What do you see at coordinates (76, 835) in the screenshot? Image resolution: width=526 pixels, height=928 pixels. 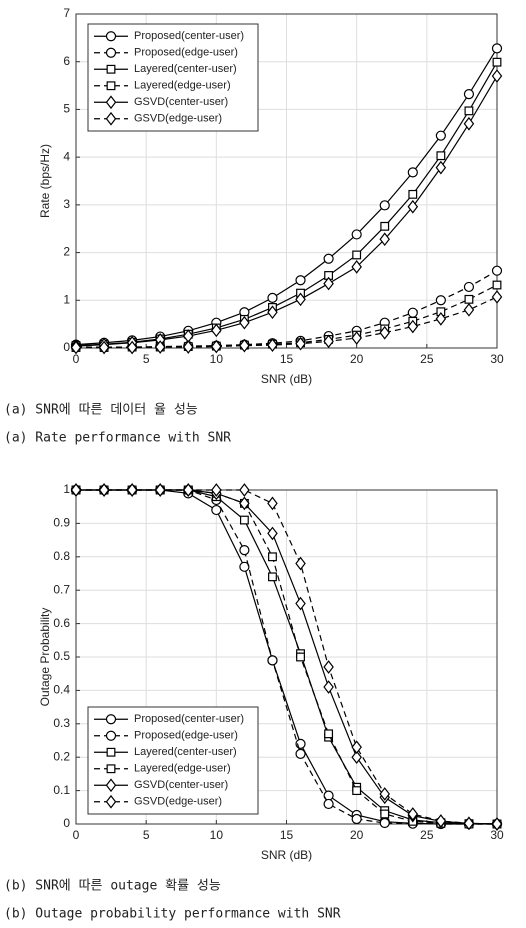 I see `x-tick-label: 0` at bounding box center [76, 835].